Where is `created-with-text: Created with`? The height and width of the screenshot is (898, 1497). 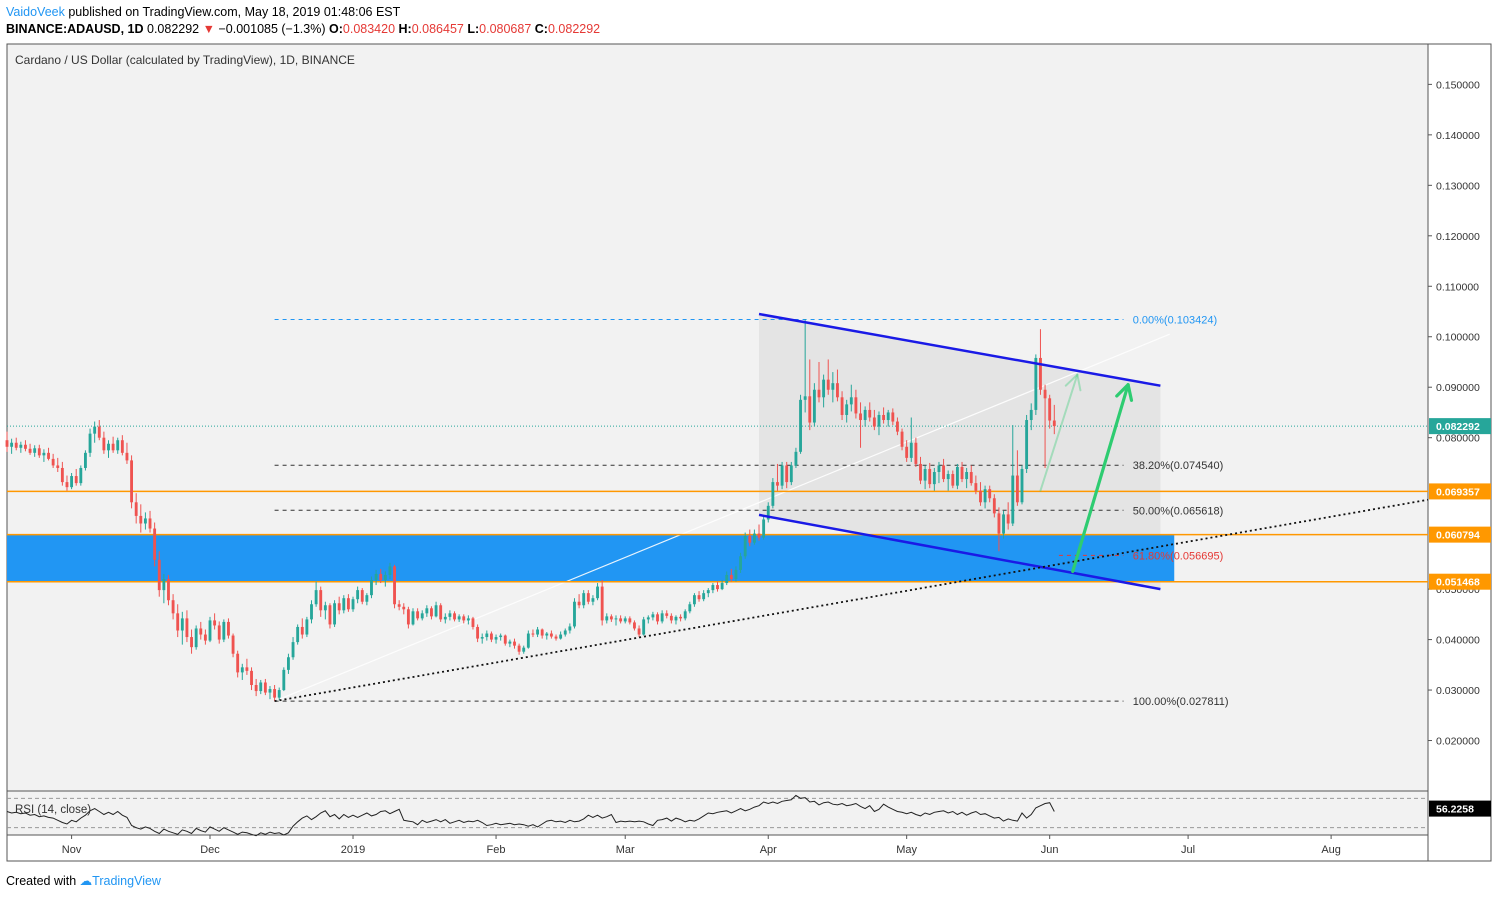
created-with-text: Created with is located at coordinates (41, 881).